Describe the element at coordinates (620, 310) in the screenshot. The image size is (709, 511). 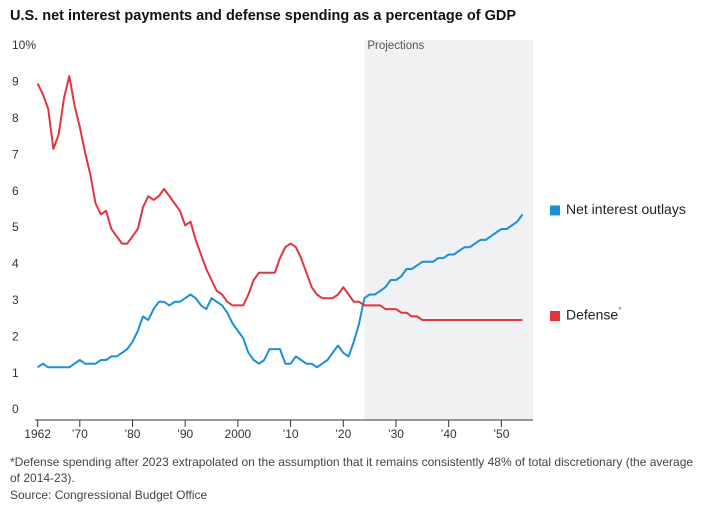
I see `legend-marker: *` at that location.